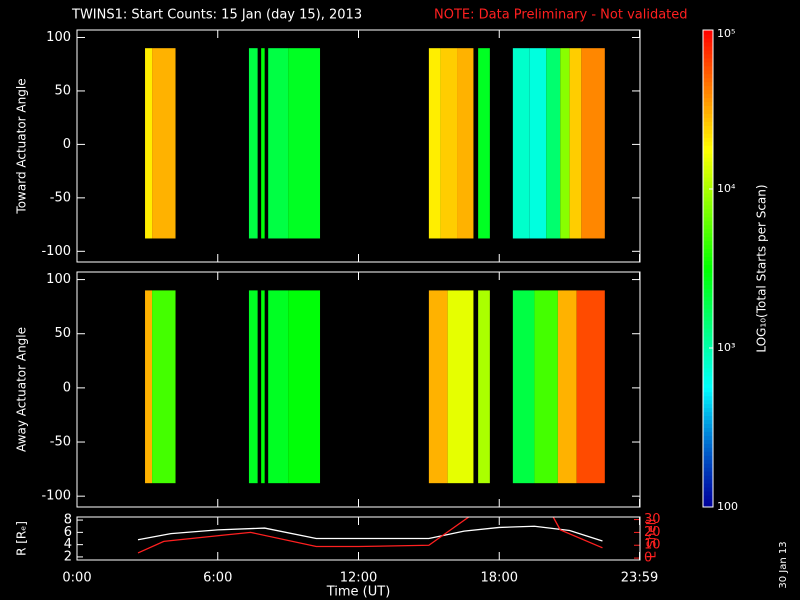  I want to click on note: NOTE: Data Preliminary - Not validated, so click(561, 15).